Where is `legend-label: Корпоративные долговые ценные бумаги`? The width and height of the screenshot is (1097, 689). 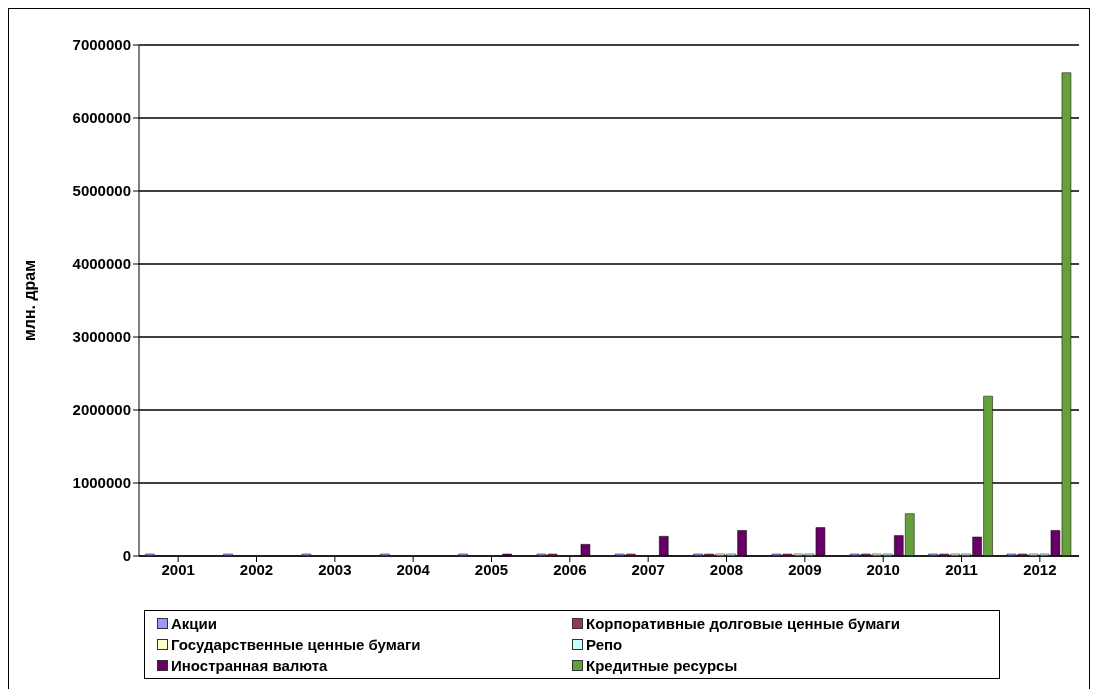 legend-label: Корпоративные долговые ценные бумаги is located at coordinates (743, 623).